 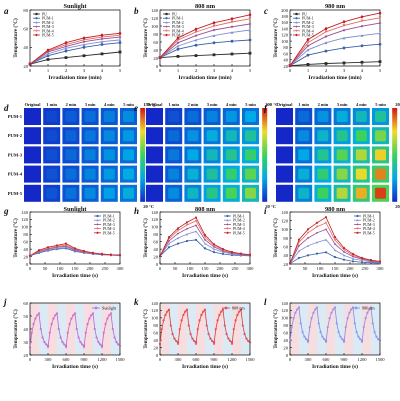 What do you see at coordinates (143, 155) in the screenshot?
I see `color-bar` at bounding box center [143, 155].